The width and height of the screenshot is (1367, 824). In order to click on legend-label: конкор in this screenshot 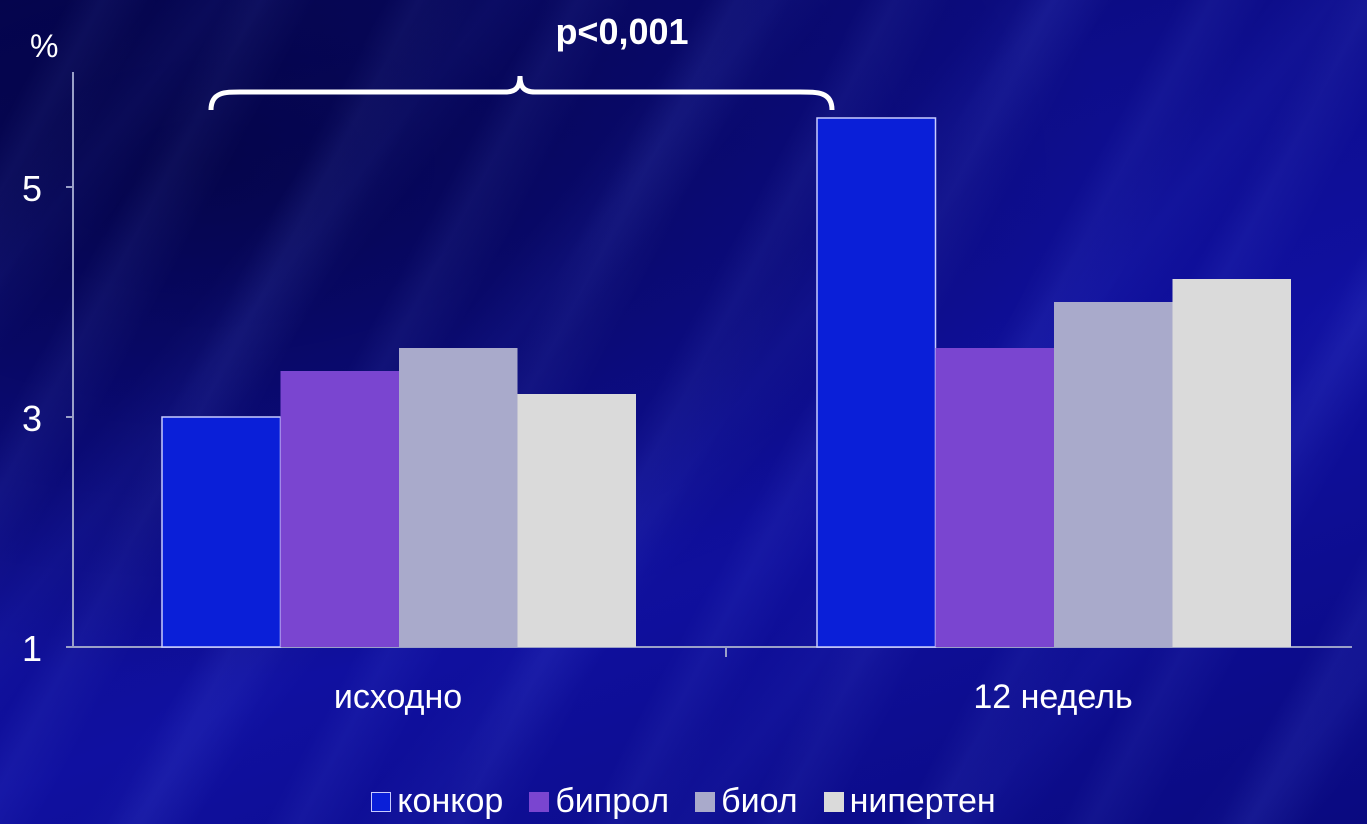, I will do `click(450, 801)`.